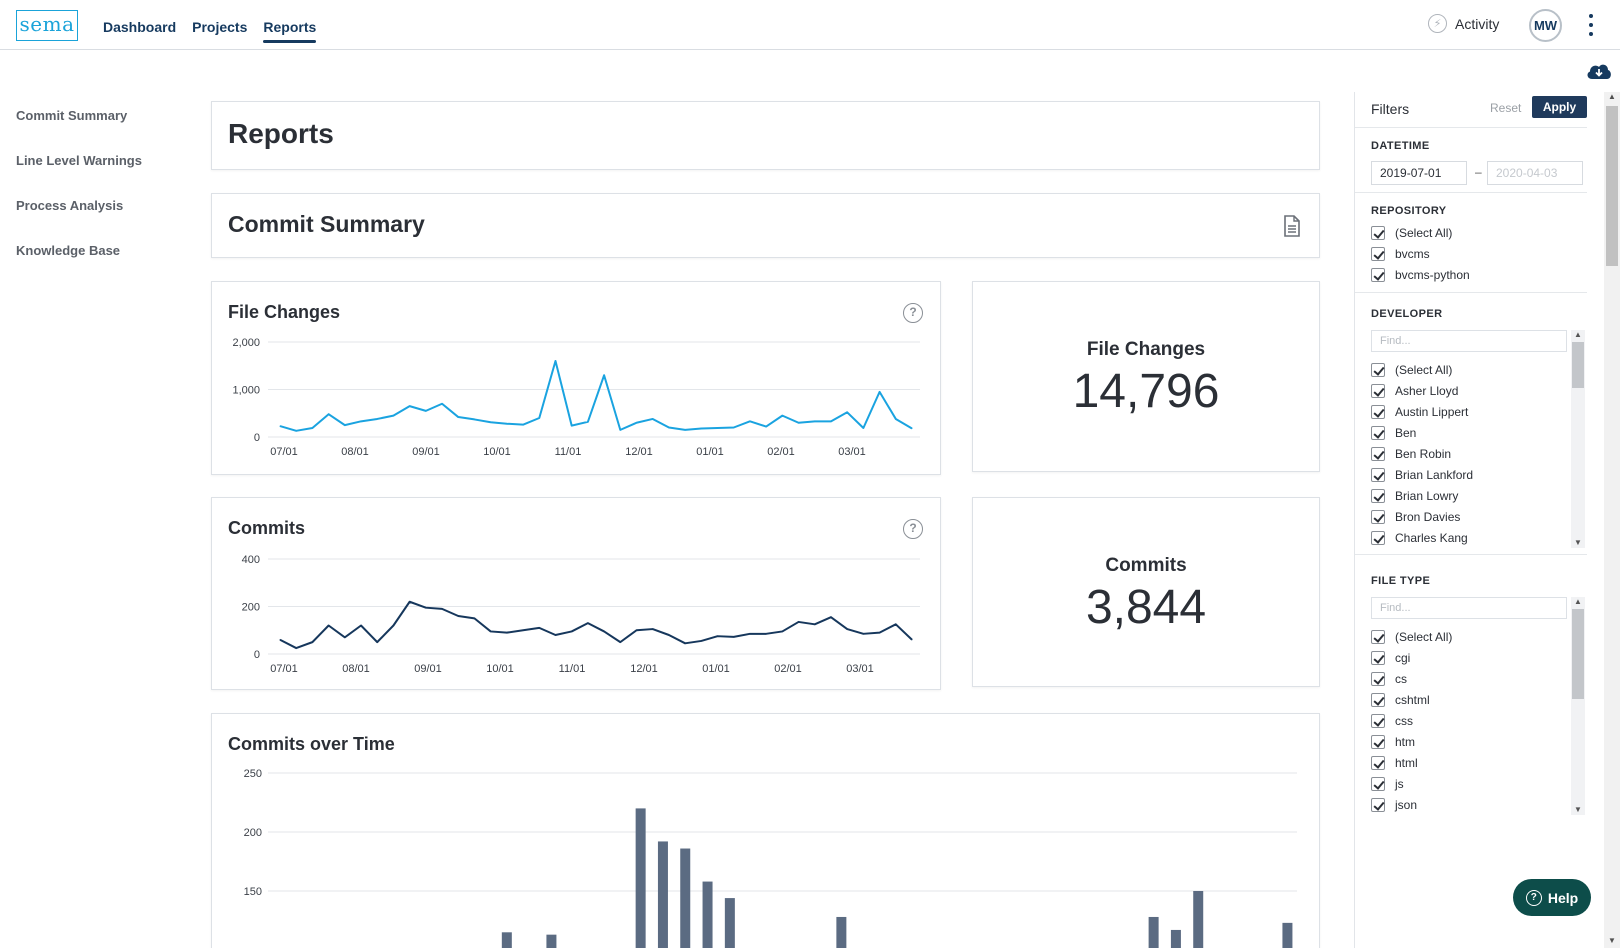  Describe the element at coordinates (1471, 411) in the screenshot. I see `developer-option: Austin Lippert` at that location.